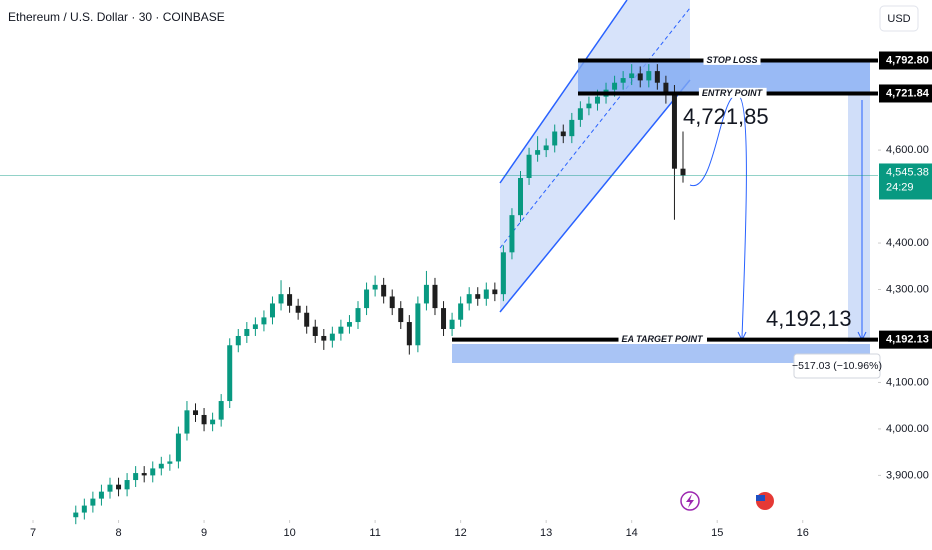 The width and height of the screenshot is (932, 550). What do you see at coordinates (726, 116) in the screenshot?
I see `entry-annotation: 4,721,85` at bounding box center [726, 116].